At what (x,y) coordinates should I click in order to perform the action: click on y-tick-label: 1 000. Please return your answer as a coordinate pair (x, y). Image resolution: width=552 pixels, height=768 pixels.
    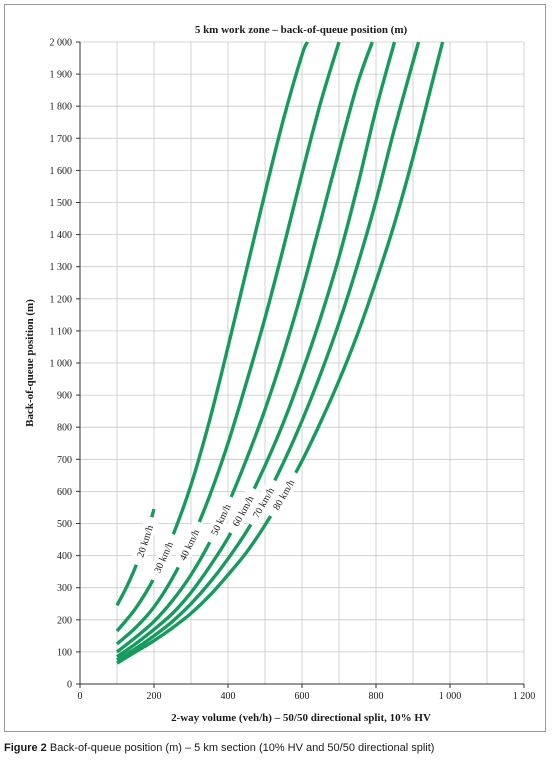
    Looking at the image, I should click on (61, 364).